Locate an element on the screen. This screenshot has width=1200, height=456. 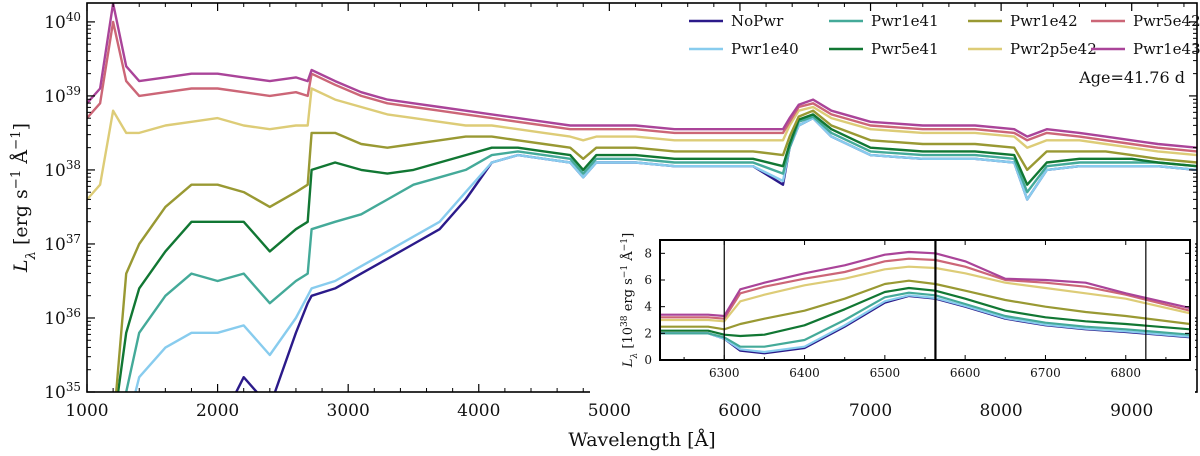
inset-series-line-pwr5e42 is located at coordinates (925, 288).